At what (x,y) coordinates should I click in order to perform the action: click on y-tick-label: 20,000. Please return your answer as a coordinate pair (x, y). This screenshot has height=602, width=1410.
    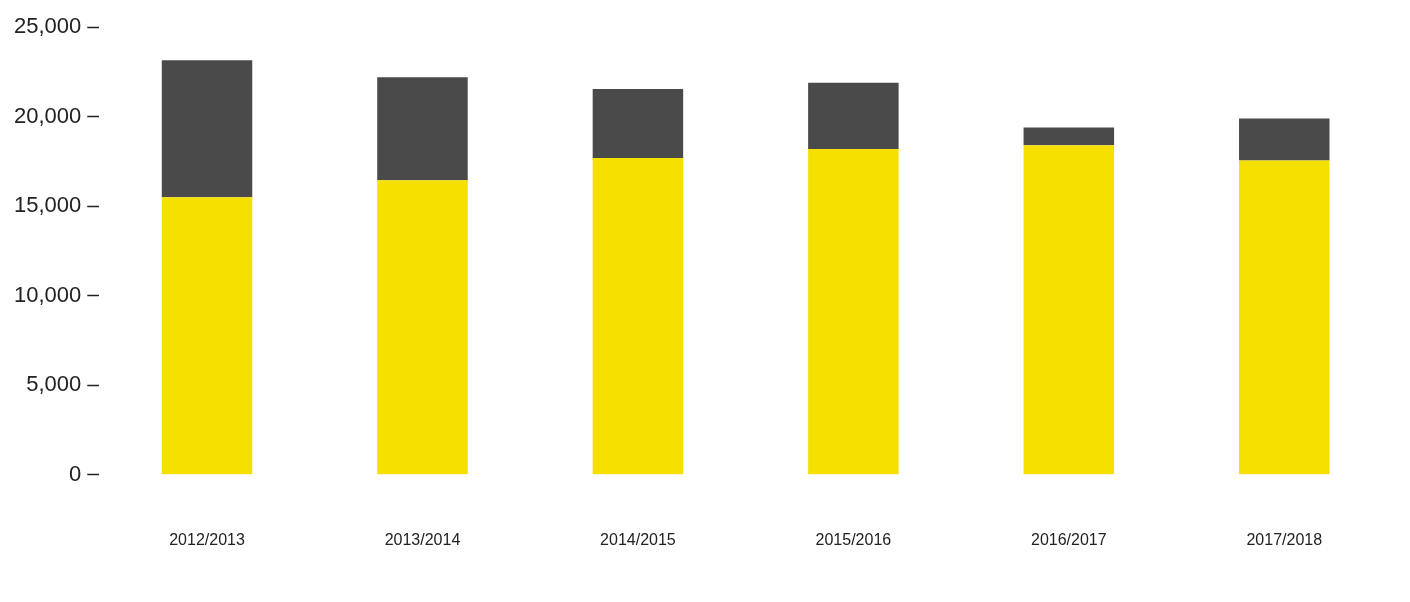
    Looking at the image, I should click on (47, 115).